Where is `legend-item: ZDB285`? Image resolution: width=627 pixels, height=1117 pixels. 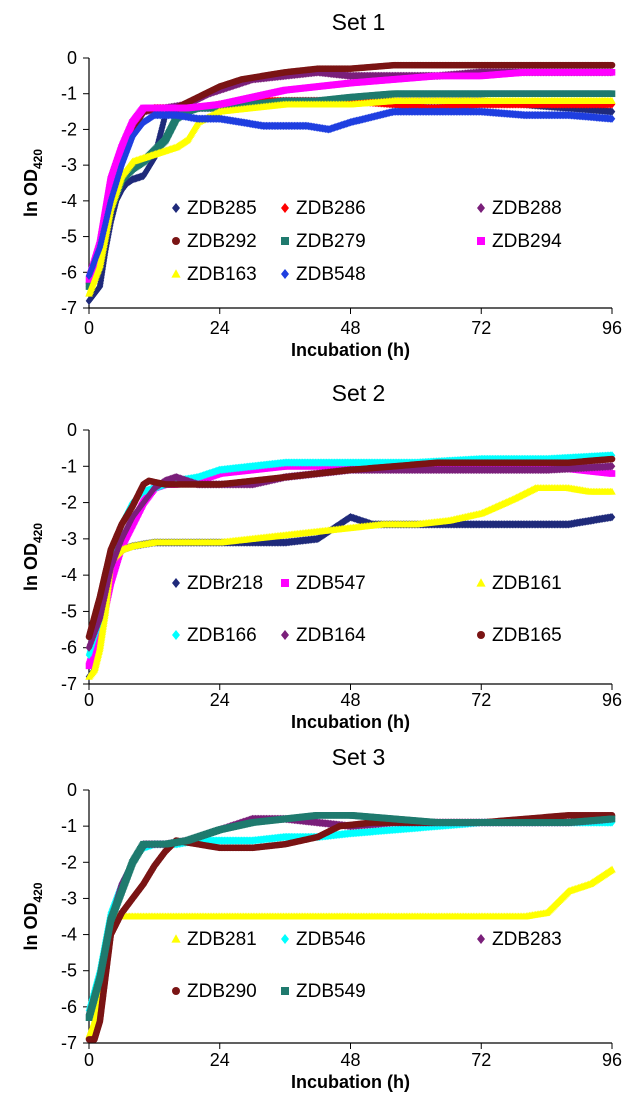 legend-item: ZDB285 is located at coordinates (214, 208).